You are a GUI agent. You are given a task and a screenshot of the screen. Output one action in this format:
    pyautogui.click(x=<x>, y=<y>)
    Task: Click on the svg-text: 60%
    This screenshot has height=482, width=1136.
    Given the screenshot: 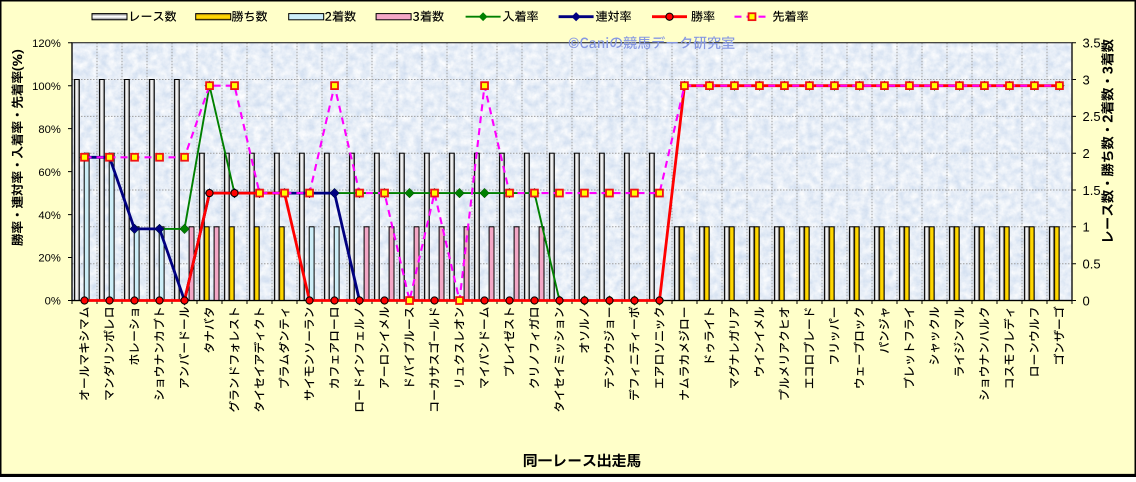 What is the action you would take?
    pyautogui.click(x=49, y=173)
    